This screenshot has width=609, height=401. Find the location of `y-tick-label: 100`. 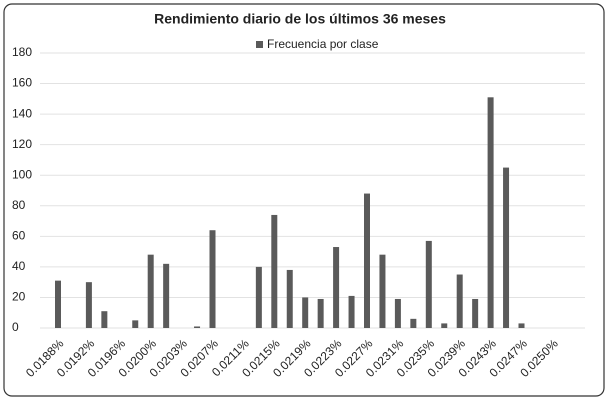

y-tick-label: 100 is located at coordinates (22, 174).